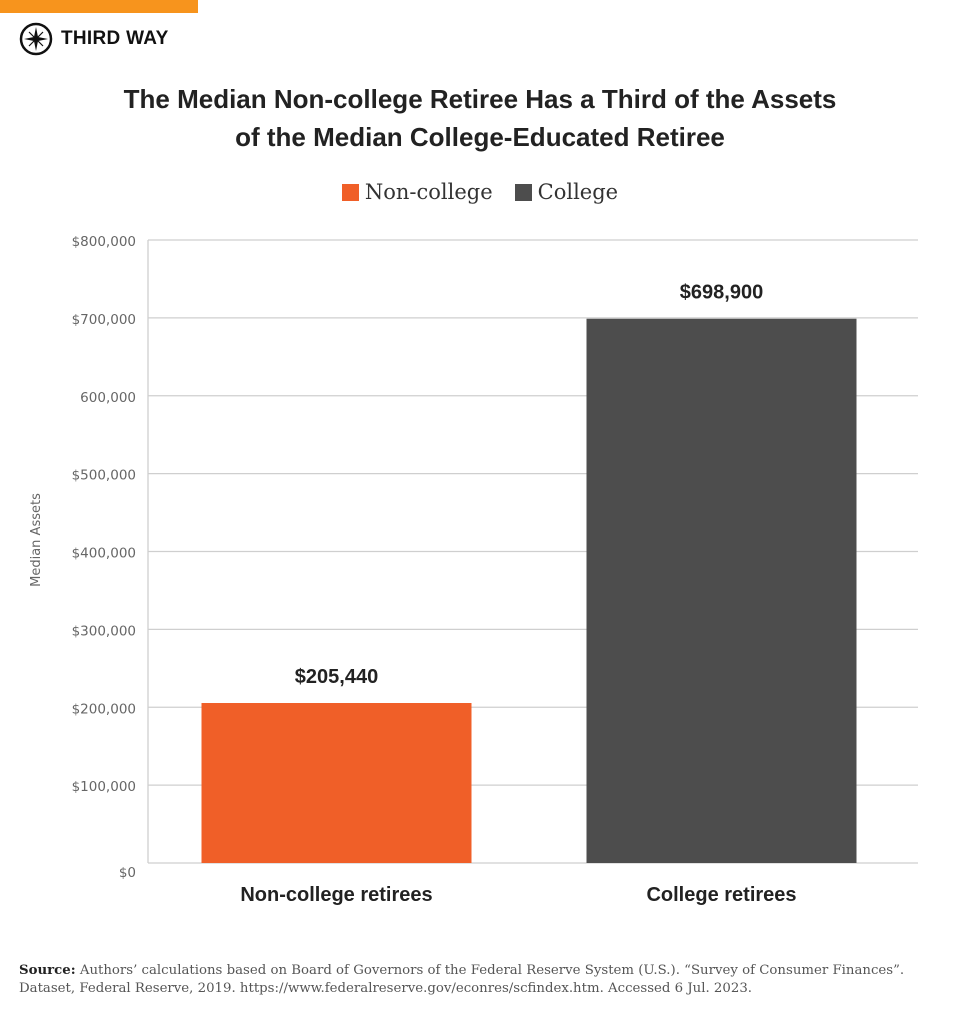  I want to click on x-tick-label: Non-college retirees, so click(336, 895).